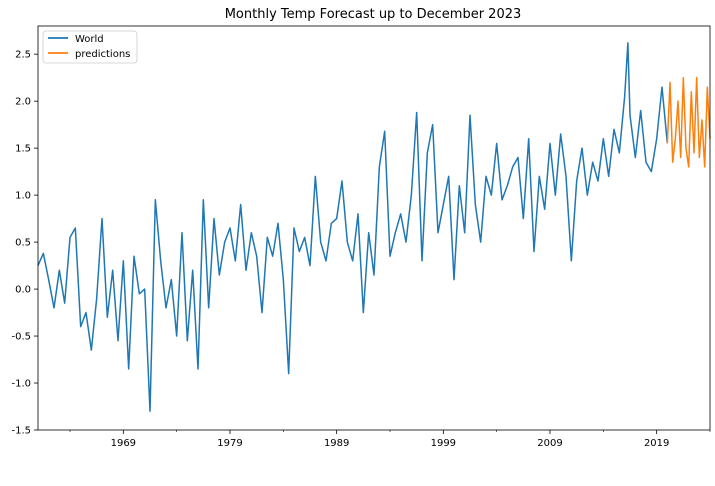 This screenshot has width=715, height=486. Describe the element at coordinates (656, 443) in the screenshot. I see `x-tick-label: 2019` at that location.